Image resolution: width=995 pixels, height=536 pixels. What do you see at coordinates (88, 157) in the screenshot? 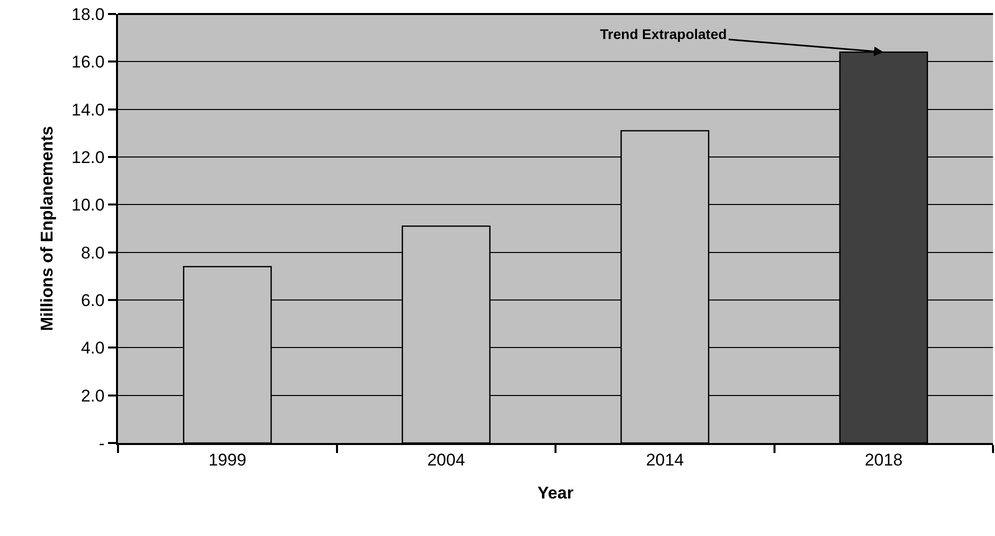
I see `y-tick-label: 12.0` at bounding box center [88, 157].